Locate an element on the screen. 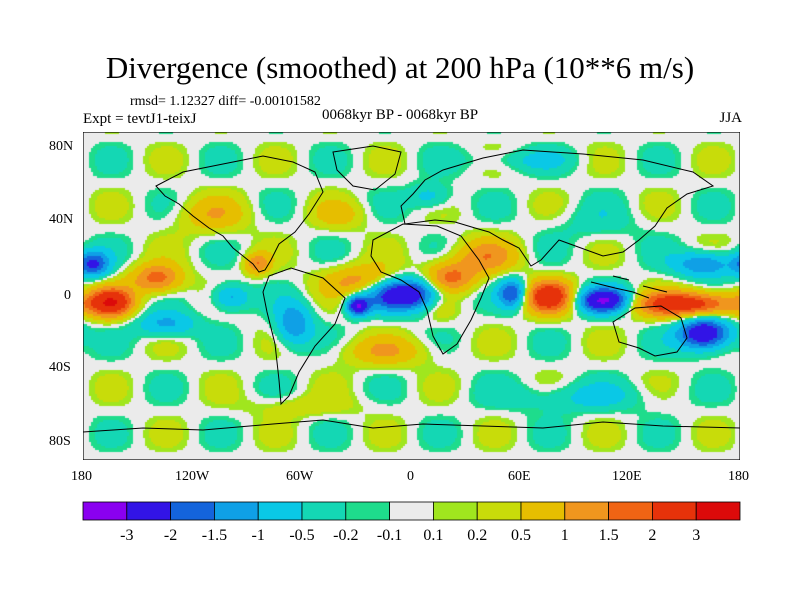  y-tick-40s: 40S is located at coordinates (60, 367).